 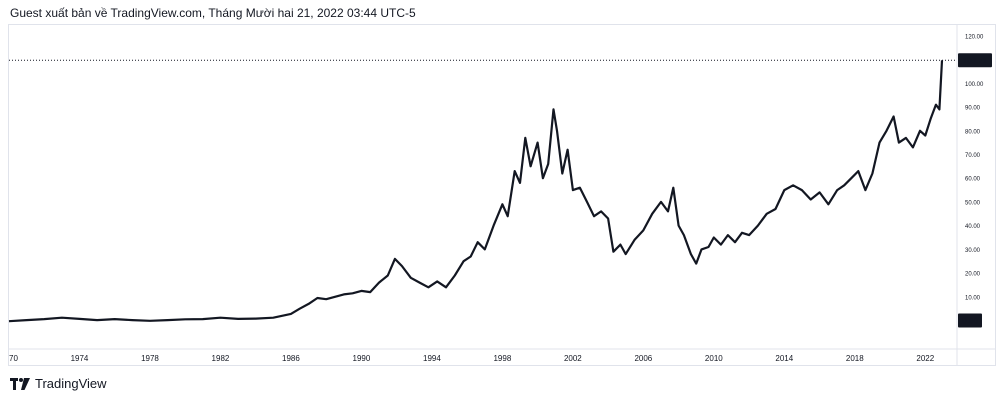 What do you see at coordinates (432, 358) in the screenshot?
I see `time-tick-label: 1994` at bounding box center [432, 358].